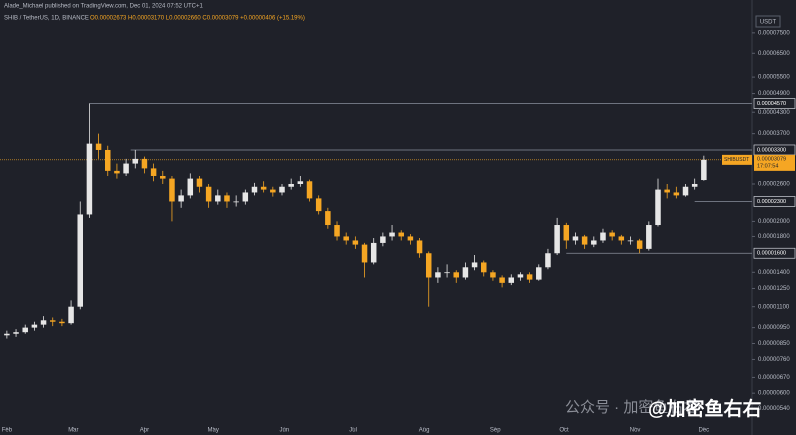  What do you see at coordinates (774, 222) in the screenshot?
I see `y-tick-label: 0.00002000` at bounding box center [774, 222].